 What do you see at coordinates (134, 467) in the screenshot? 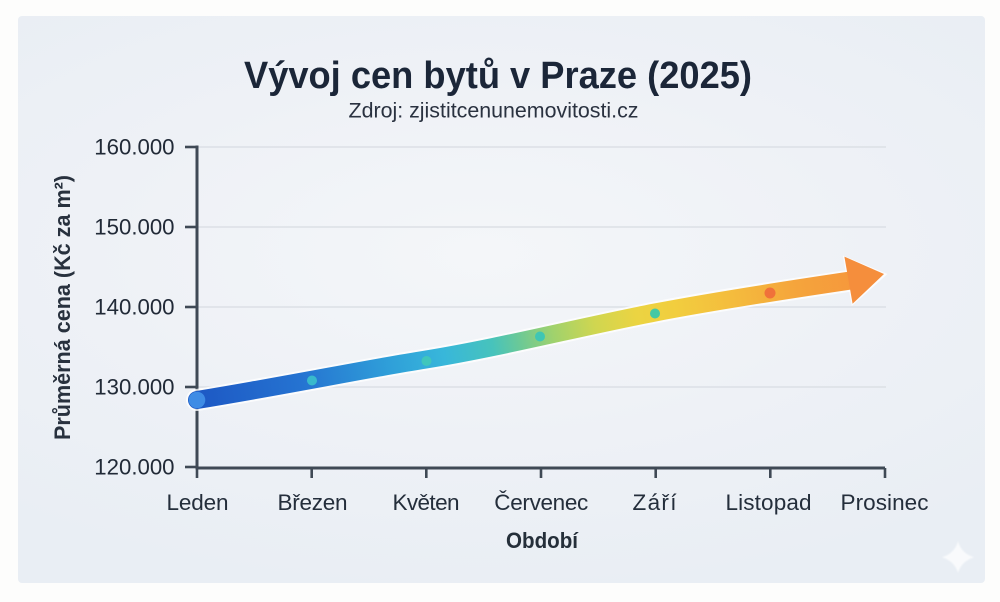
I see `svg-text: 120.000` at bounding box center [134, 467].